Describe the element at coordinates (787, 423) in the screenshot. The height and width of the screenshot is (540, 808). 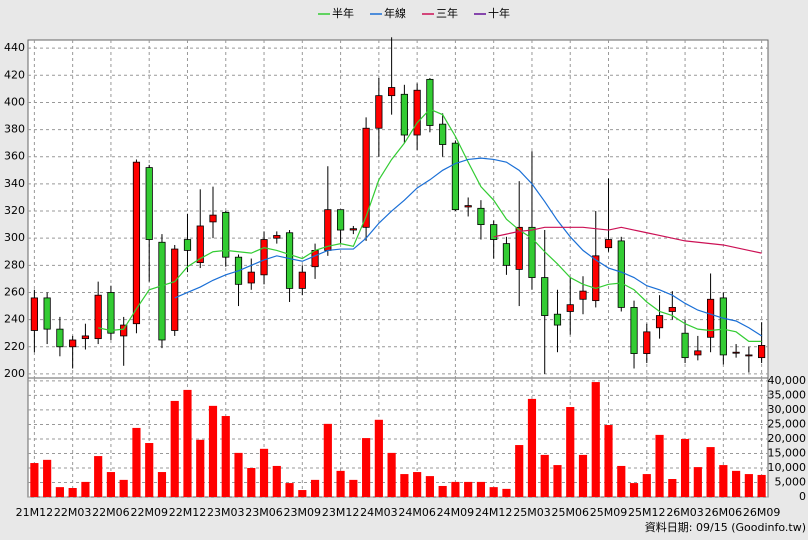
I see `volume-tick-label: 25,000` at that location.